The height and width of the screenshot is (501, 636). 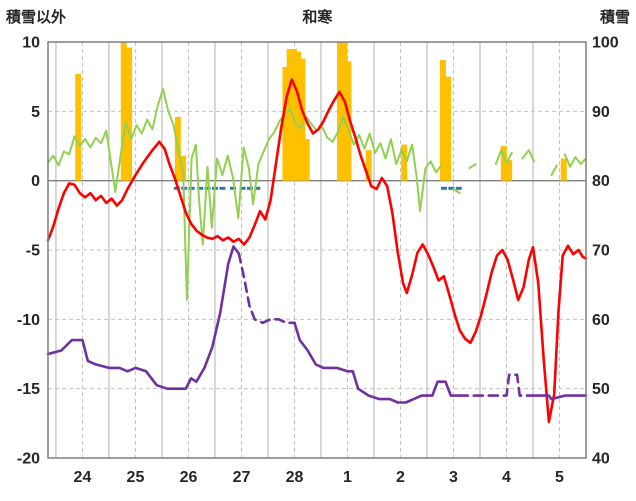 What do you see at coordinates (31, 43) in the screenshot?
I see `left-axis-tick: 10` at bounding box center [31, 43].